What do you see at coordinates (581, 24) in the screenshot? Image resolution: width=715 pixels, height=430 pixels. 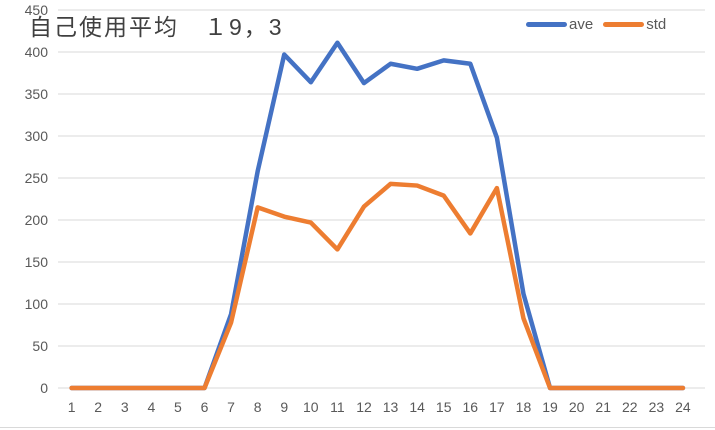 I see `legend-label-ave: ave` at bounding box center [581, 24].